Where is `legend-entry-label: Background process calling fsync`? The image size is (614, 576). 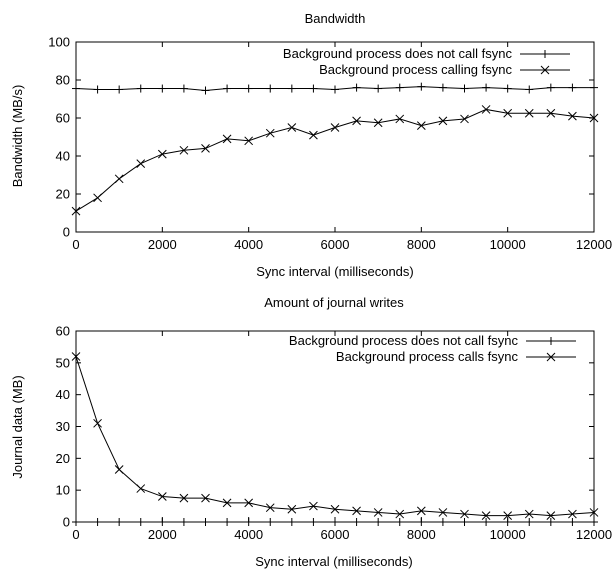 legend-entry-label: Background process calling fsync is located at coordinates (415, 69).